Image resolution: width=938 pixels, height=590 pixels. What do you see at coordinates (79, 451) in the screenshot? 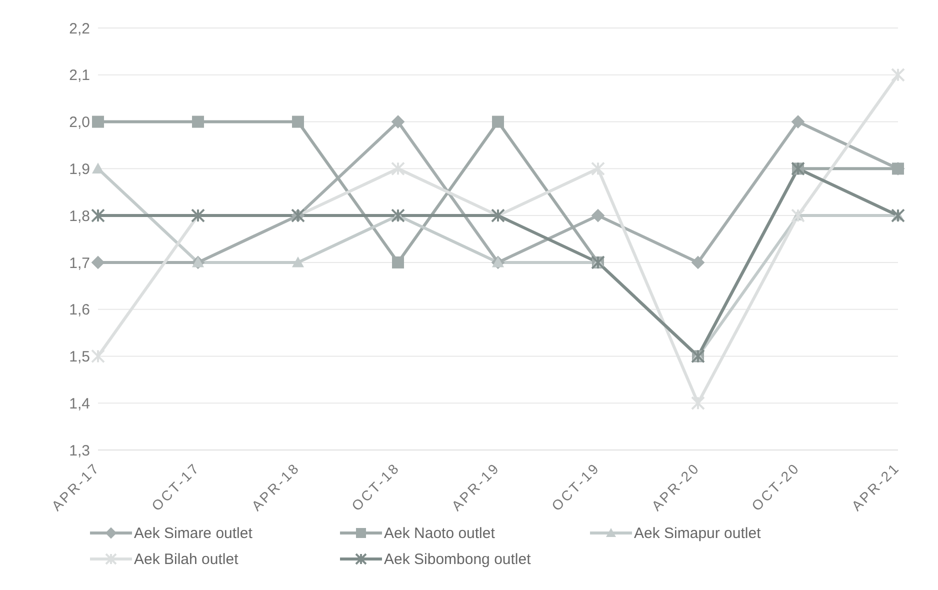
I see `y-tick-label: 1,3` at bounding box center [79, 451].